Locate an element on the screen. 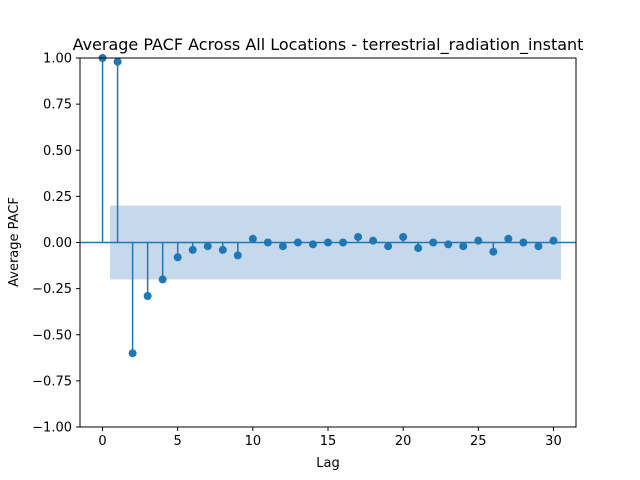  x-tick-label-30: 30 is located at coordinates (553, 441).